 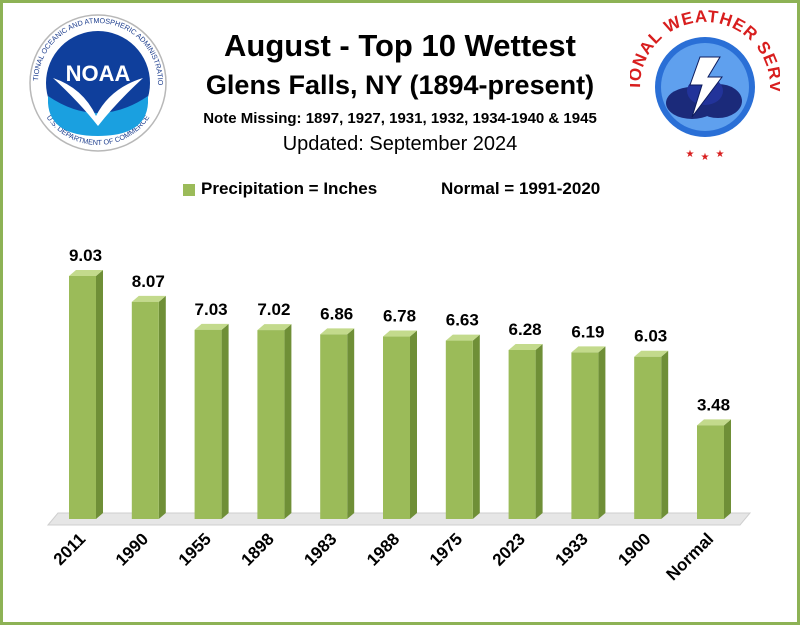 What do you see at coordinates (85, 255) in the screenshot?
I see `data-label: 9.03` at bounding box center [85, 255].